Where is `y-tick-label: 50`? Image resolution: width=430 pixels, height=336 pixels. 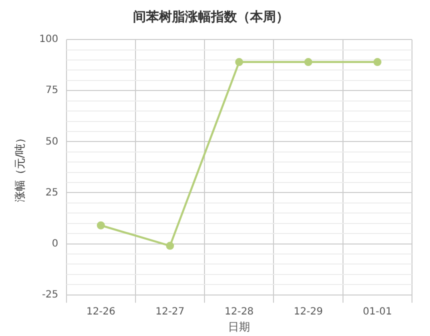
y-tick-label: 50 is located at coordinates (52, 142).